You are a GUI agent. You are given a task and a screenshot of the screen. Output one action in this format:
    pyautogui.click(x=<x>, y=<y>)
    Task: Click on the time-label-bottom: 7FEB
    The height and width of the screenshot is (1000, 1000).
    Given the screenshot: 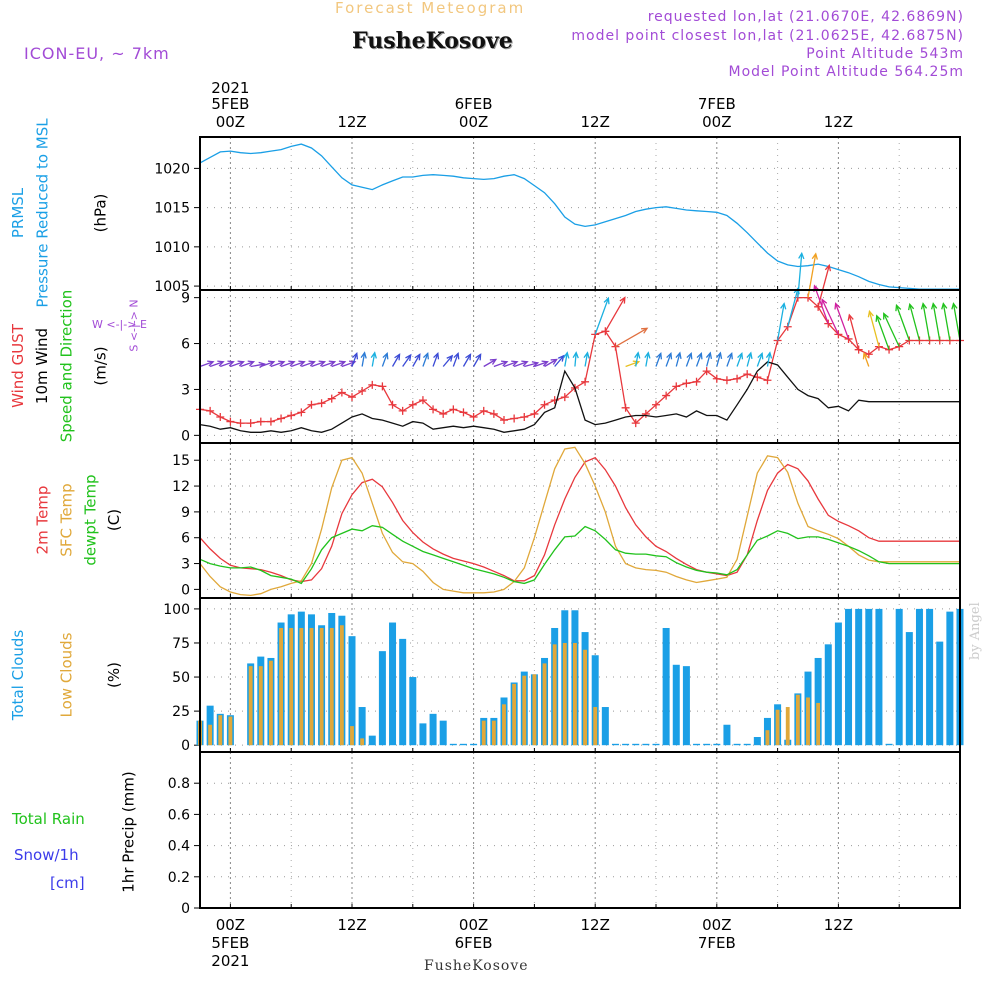 What is the action you would take?
    pyautogui.click(x=717, y=943)
    